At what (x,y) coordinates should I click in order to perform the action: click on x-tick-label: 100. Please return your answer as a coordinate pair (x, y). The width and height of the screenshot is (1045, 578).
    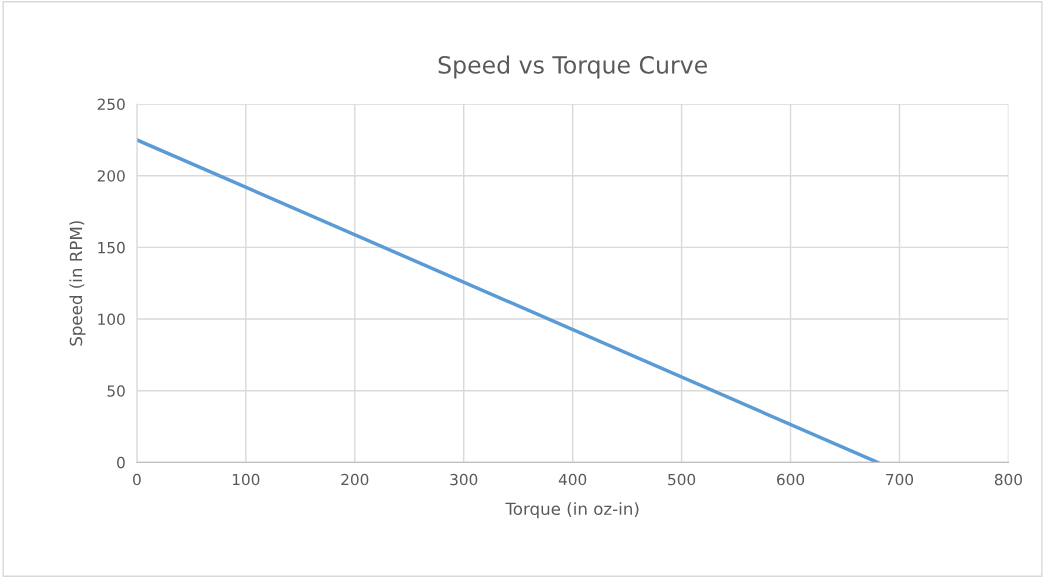
    Looking at the image, I should click on (246, 479).